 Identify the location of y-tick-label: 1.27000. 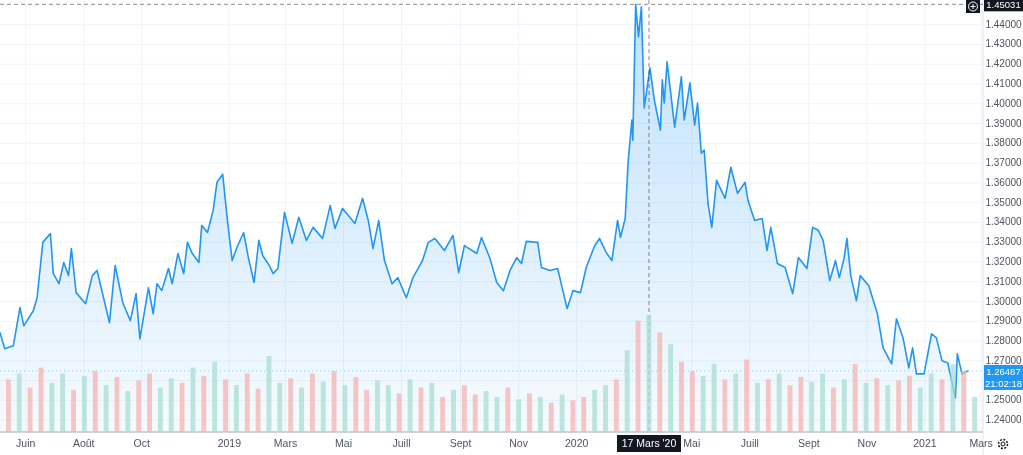
(1004, 360).